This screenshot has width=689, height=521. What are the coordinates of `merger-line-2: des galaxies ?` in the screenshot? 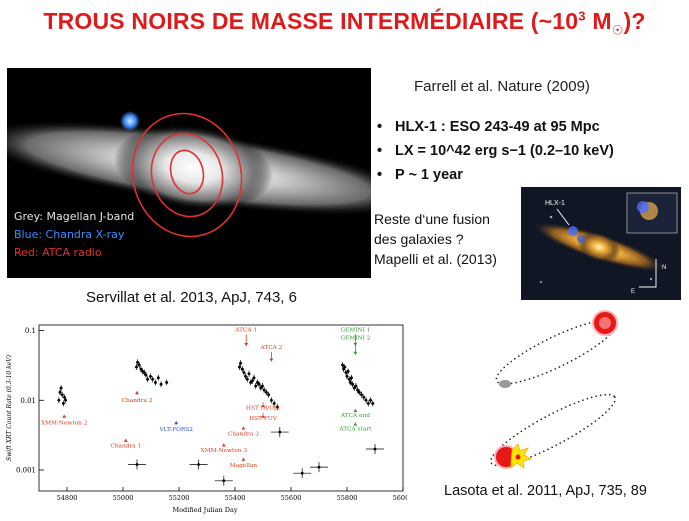 It's located at (419, 239).